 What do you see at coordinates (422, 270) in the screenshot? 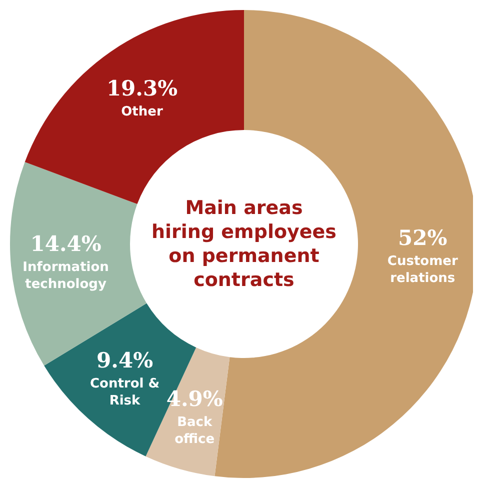
I see `slice-label: Customer relations` at bounding box center [422, 270].